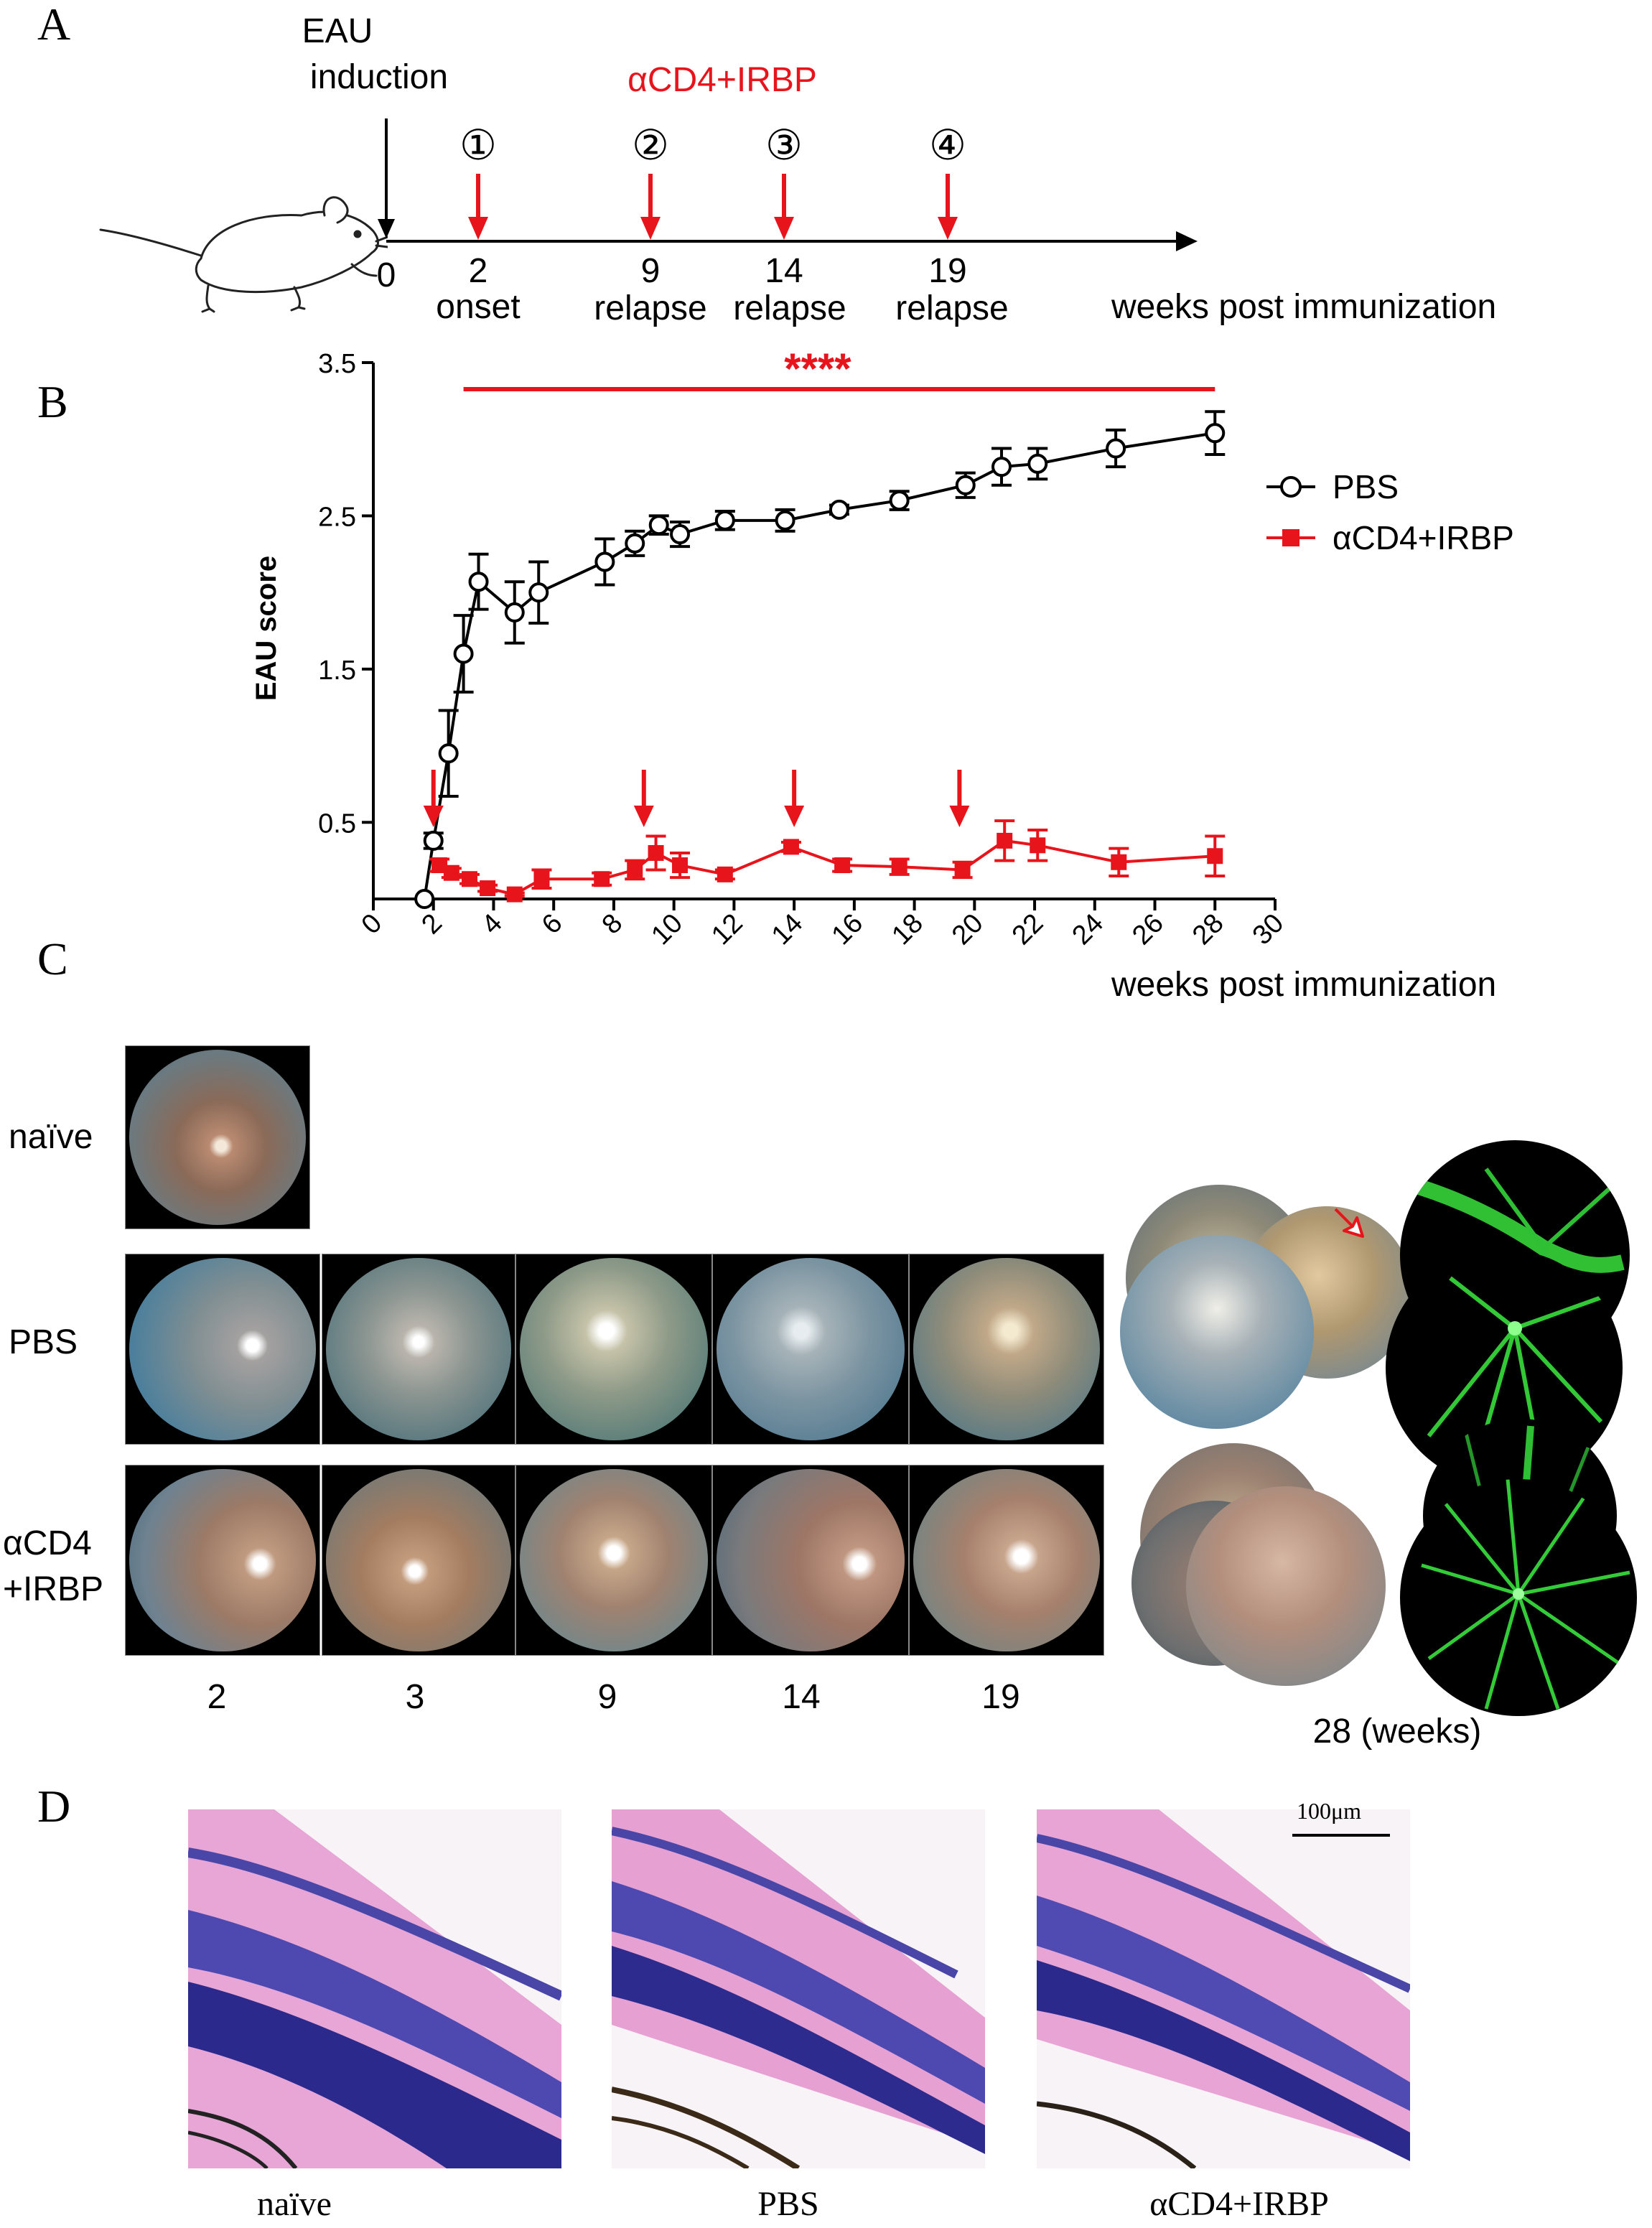 The image size is (1652, 2228). I want to click on fundus-image-naive, so click(217, 1137).